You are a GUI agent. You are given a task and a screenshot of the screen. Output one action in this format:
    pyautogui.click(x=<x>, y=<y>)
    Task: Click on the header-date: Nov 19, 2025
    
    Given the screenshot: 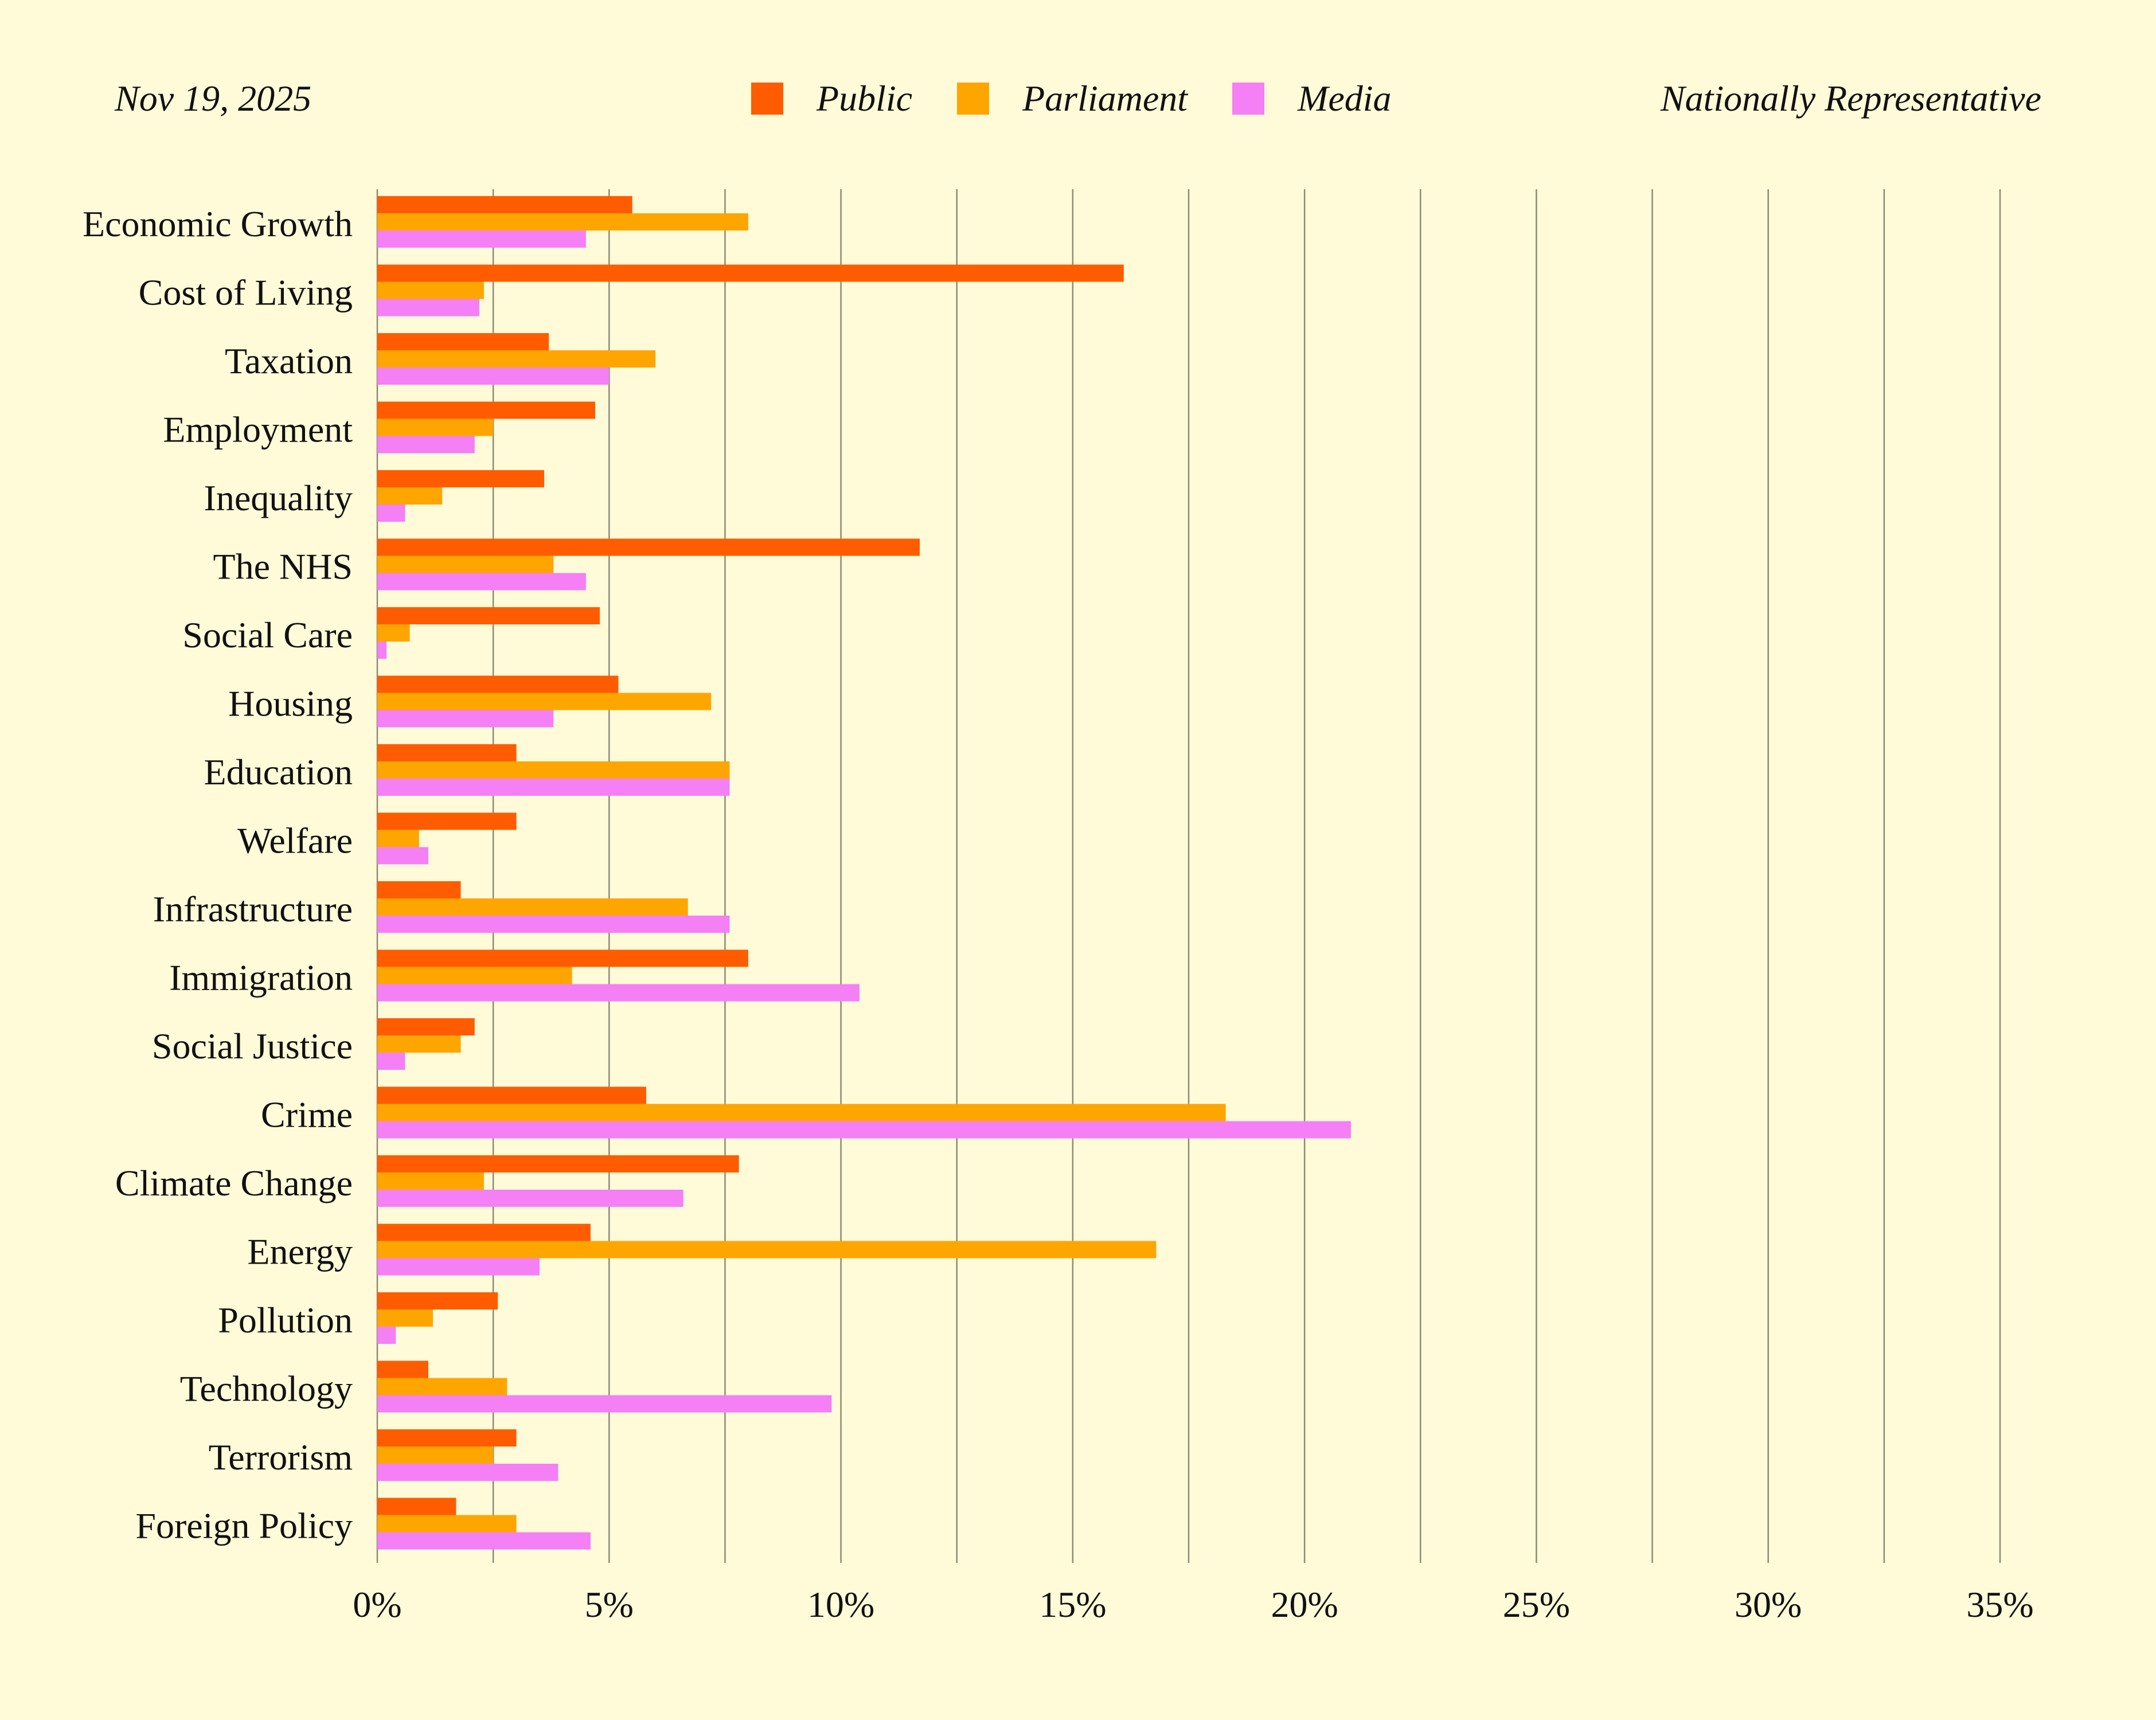 What is the action you would take?
    pyautogui.click(x=213, y=98)
    